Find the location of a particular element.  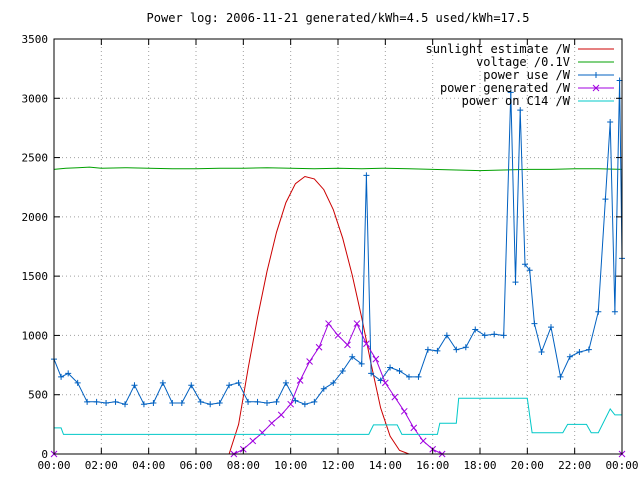

legend-label: power use /W is located at coordinates (526, 75).